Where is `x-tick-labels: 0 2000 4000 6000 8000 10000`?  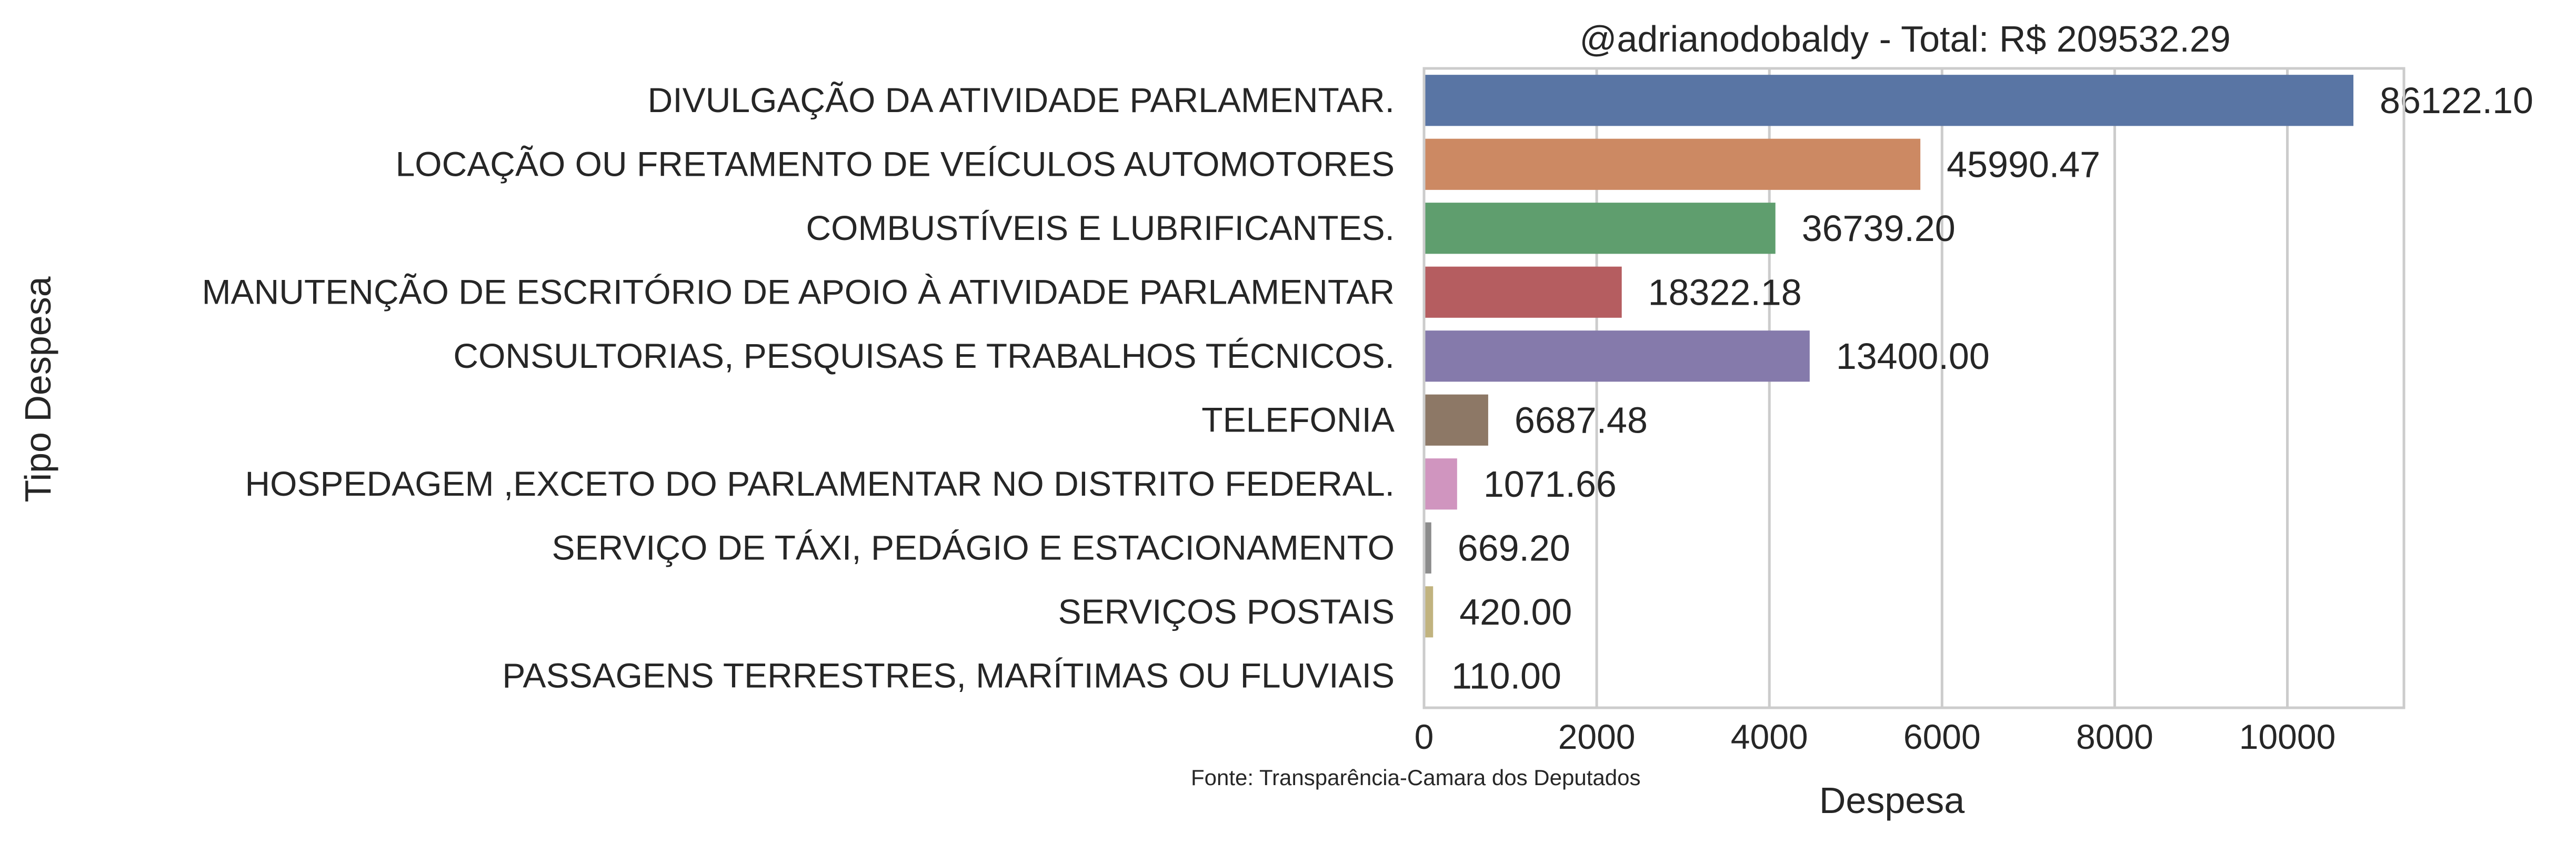
x-tick-labels: 0 2000 4000 6000 8000 10000 is located at coordinates (1875, 736).